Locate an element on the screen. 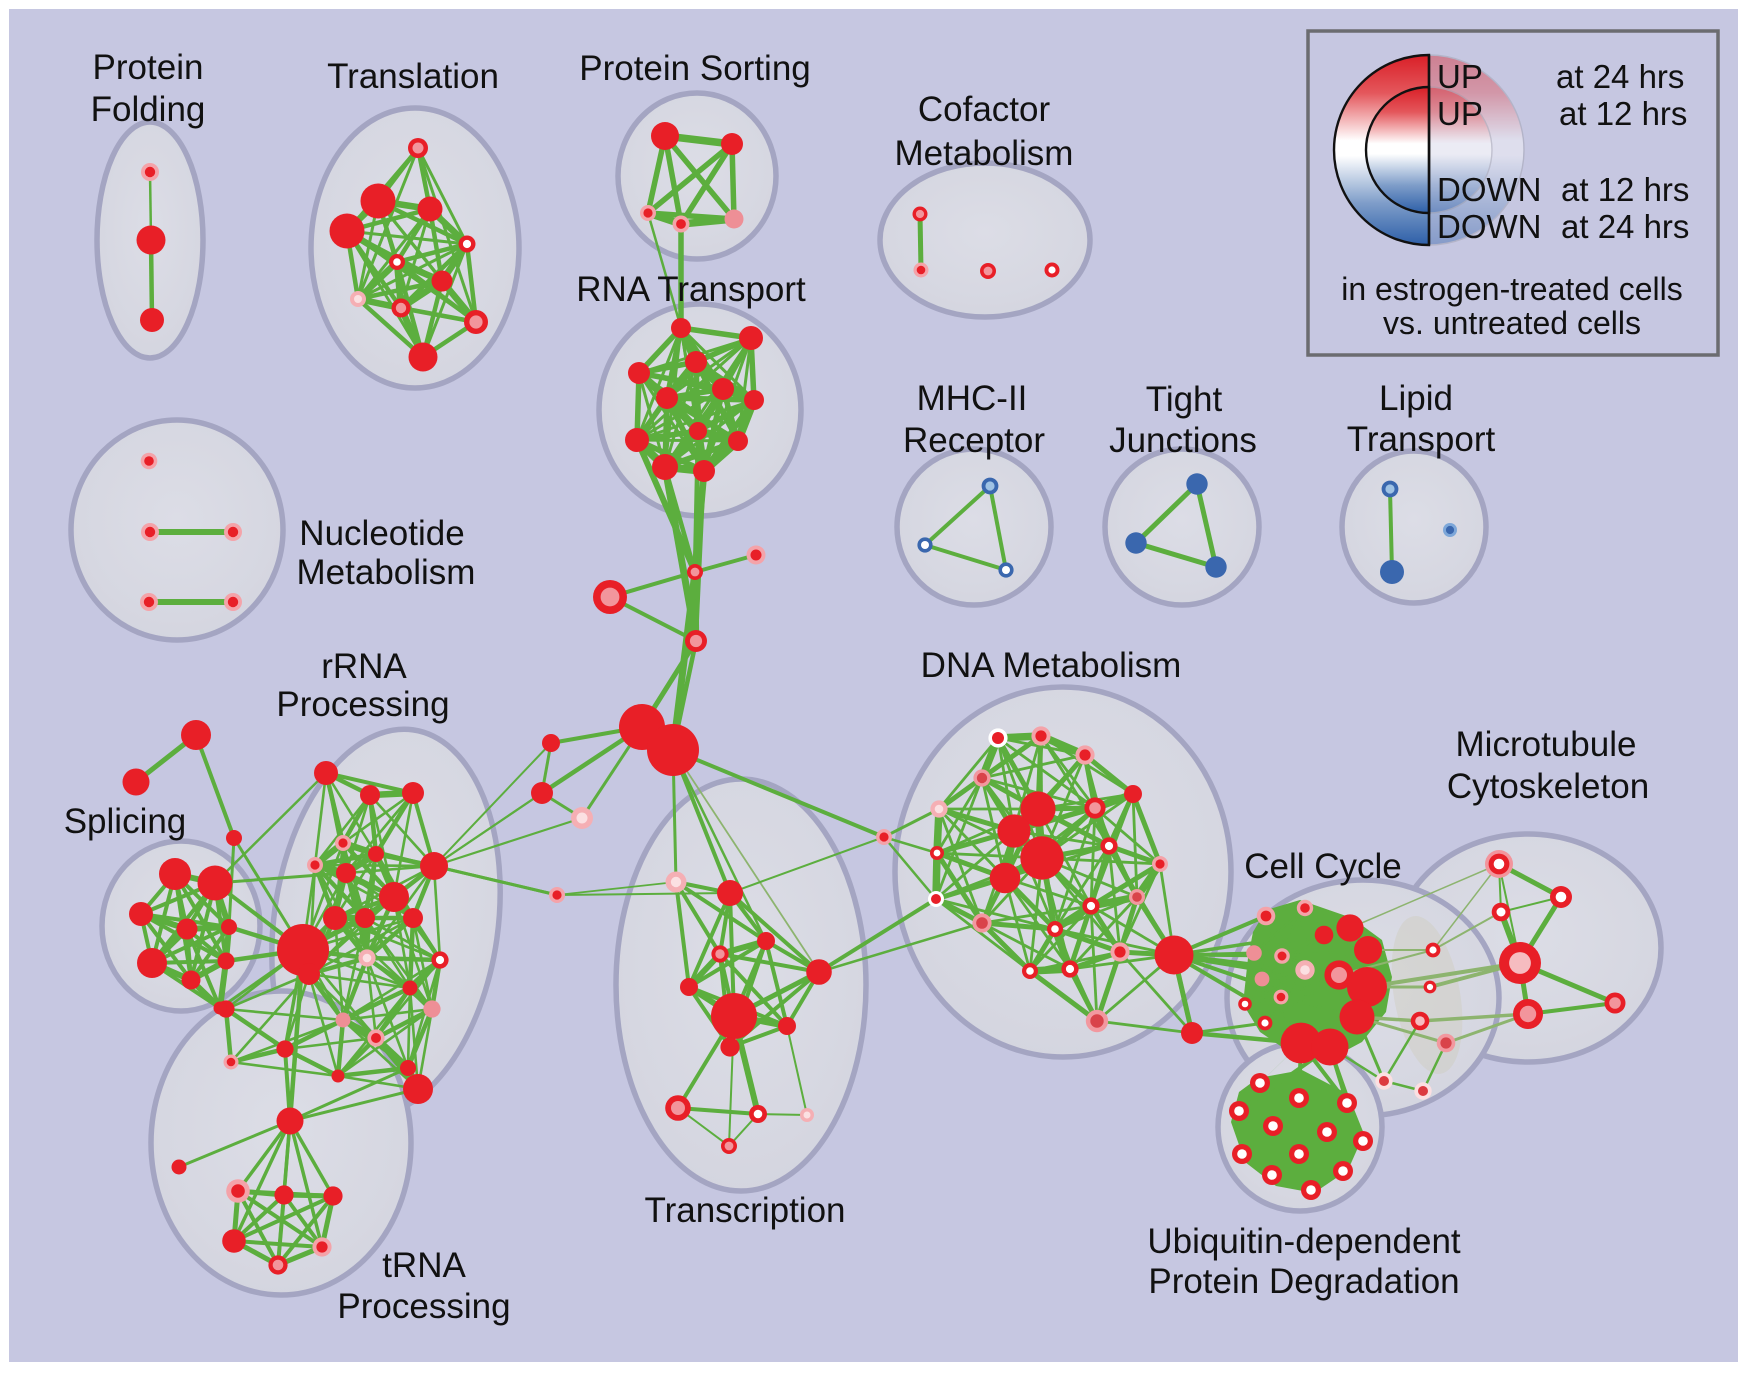 The image size is (1750, 1376). svg-text: Transport is located at coordinates (1421, 439).